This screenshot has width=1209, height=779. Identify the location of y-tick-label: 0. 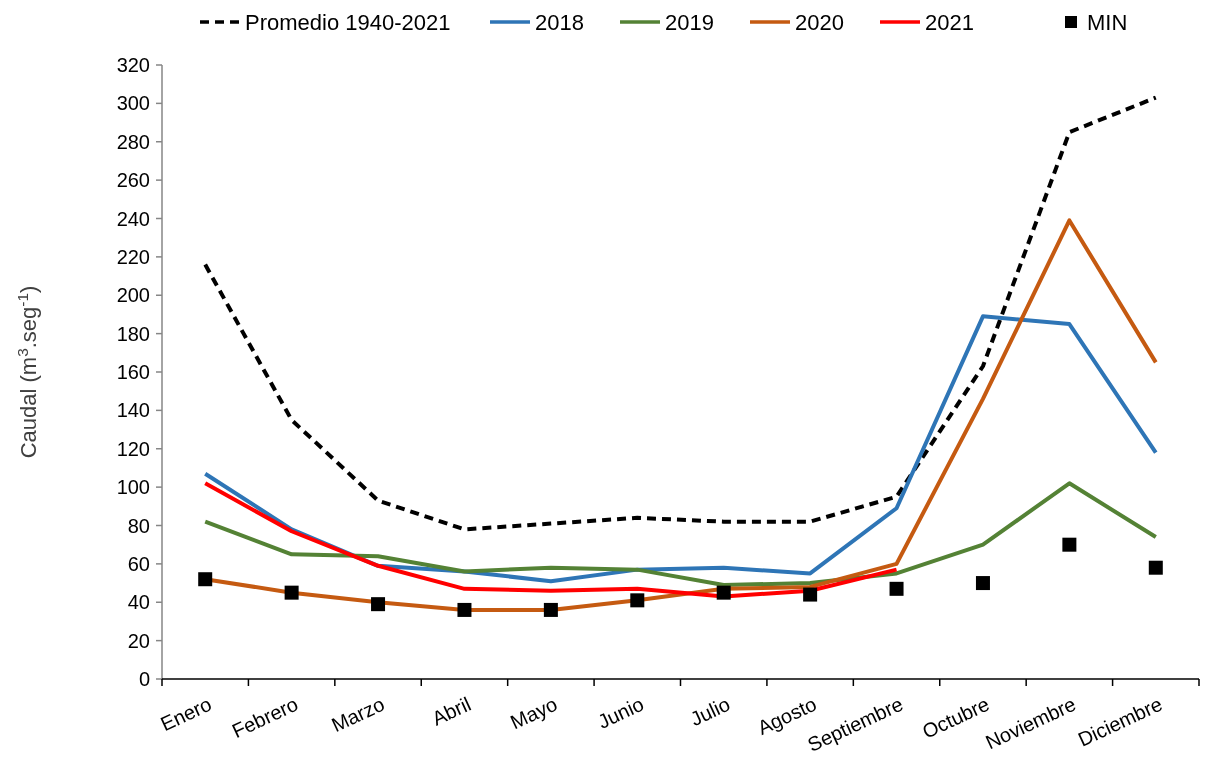
(144, 679).